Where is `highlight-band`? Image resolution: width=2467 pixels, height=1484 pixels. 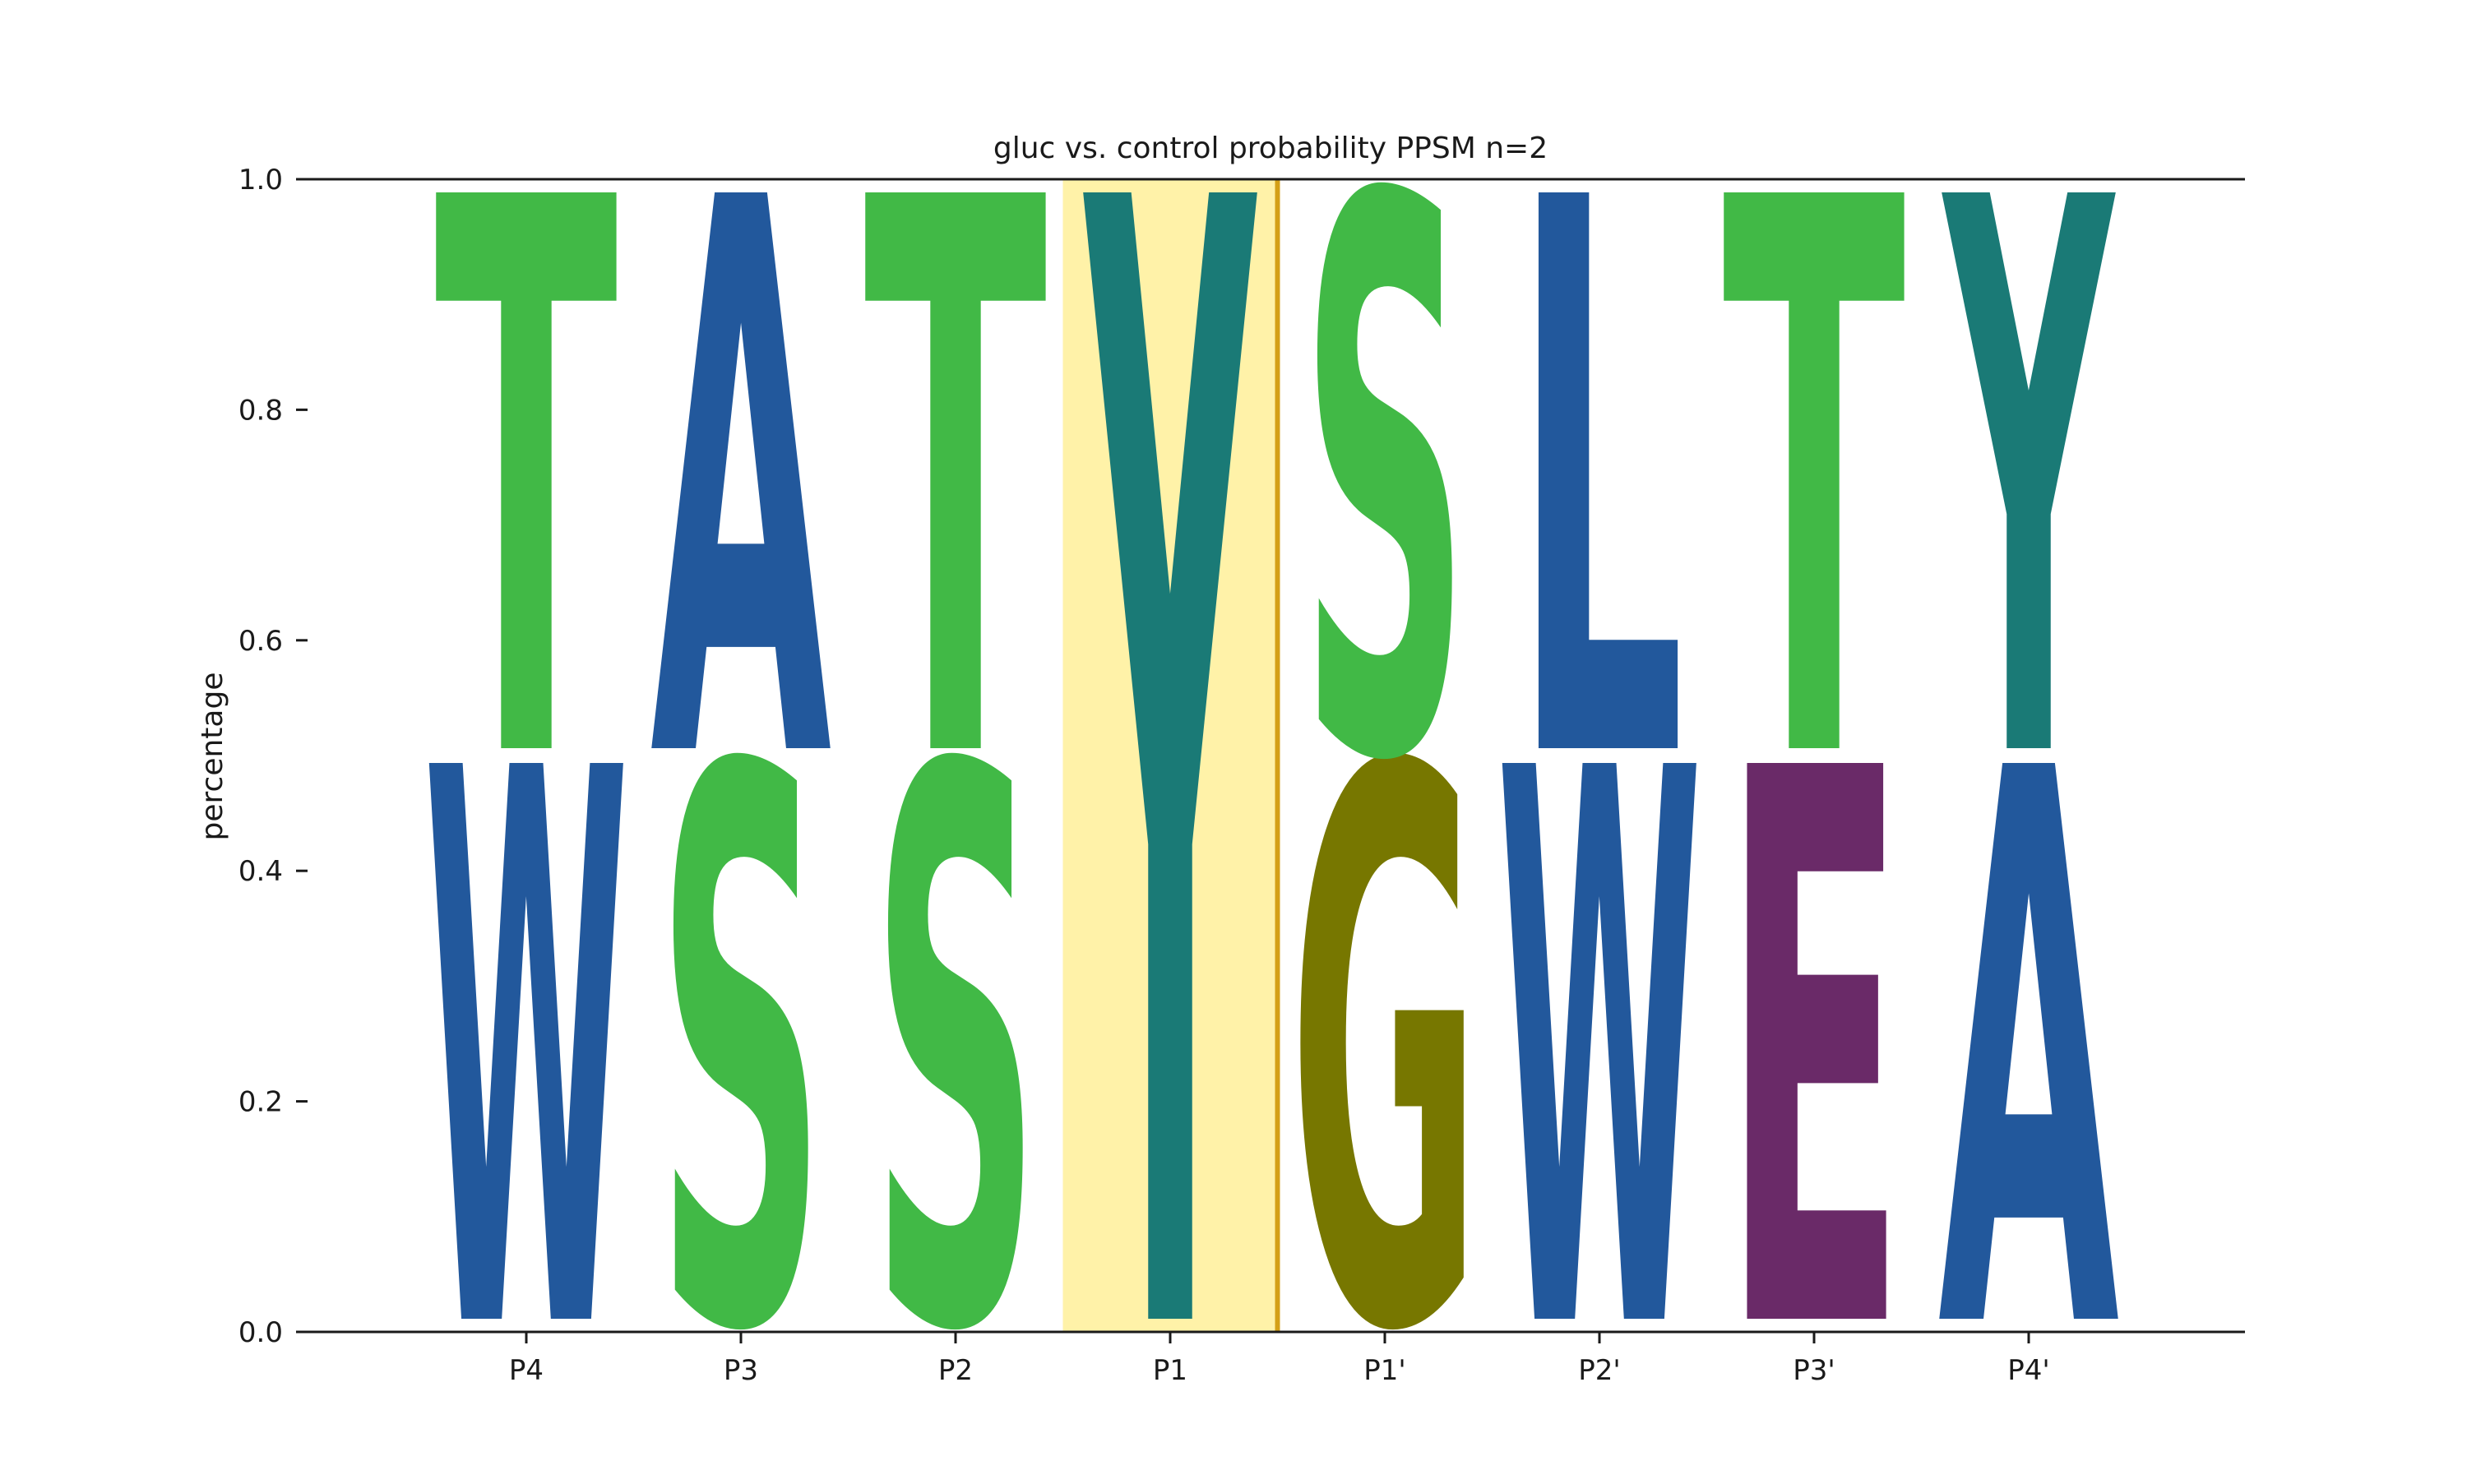 highlight-band is located at coordinates (1170, 755).